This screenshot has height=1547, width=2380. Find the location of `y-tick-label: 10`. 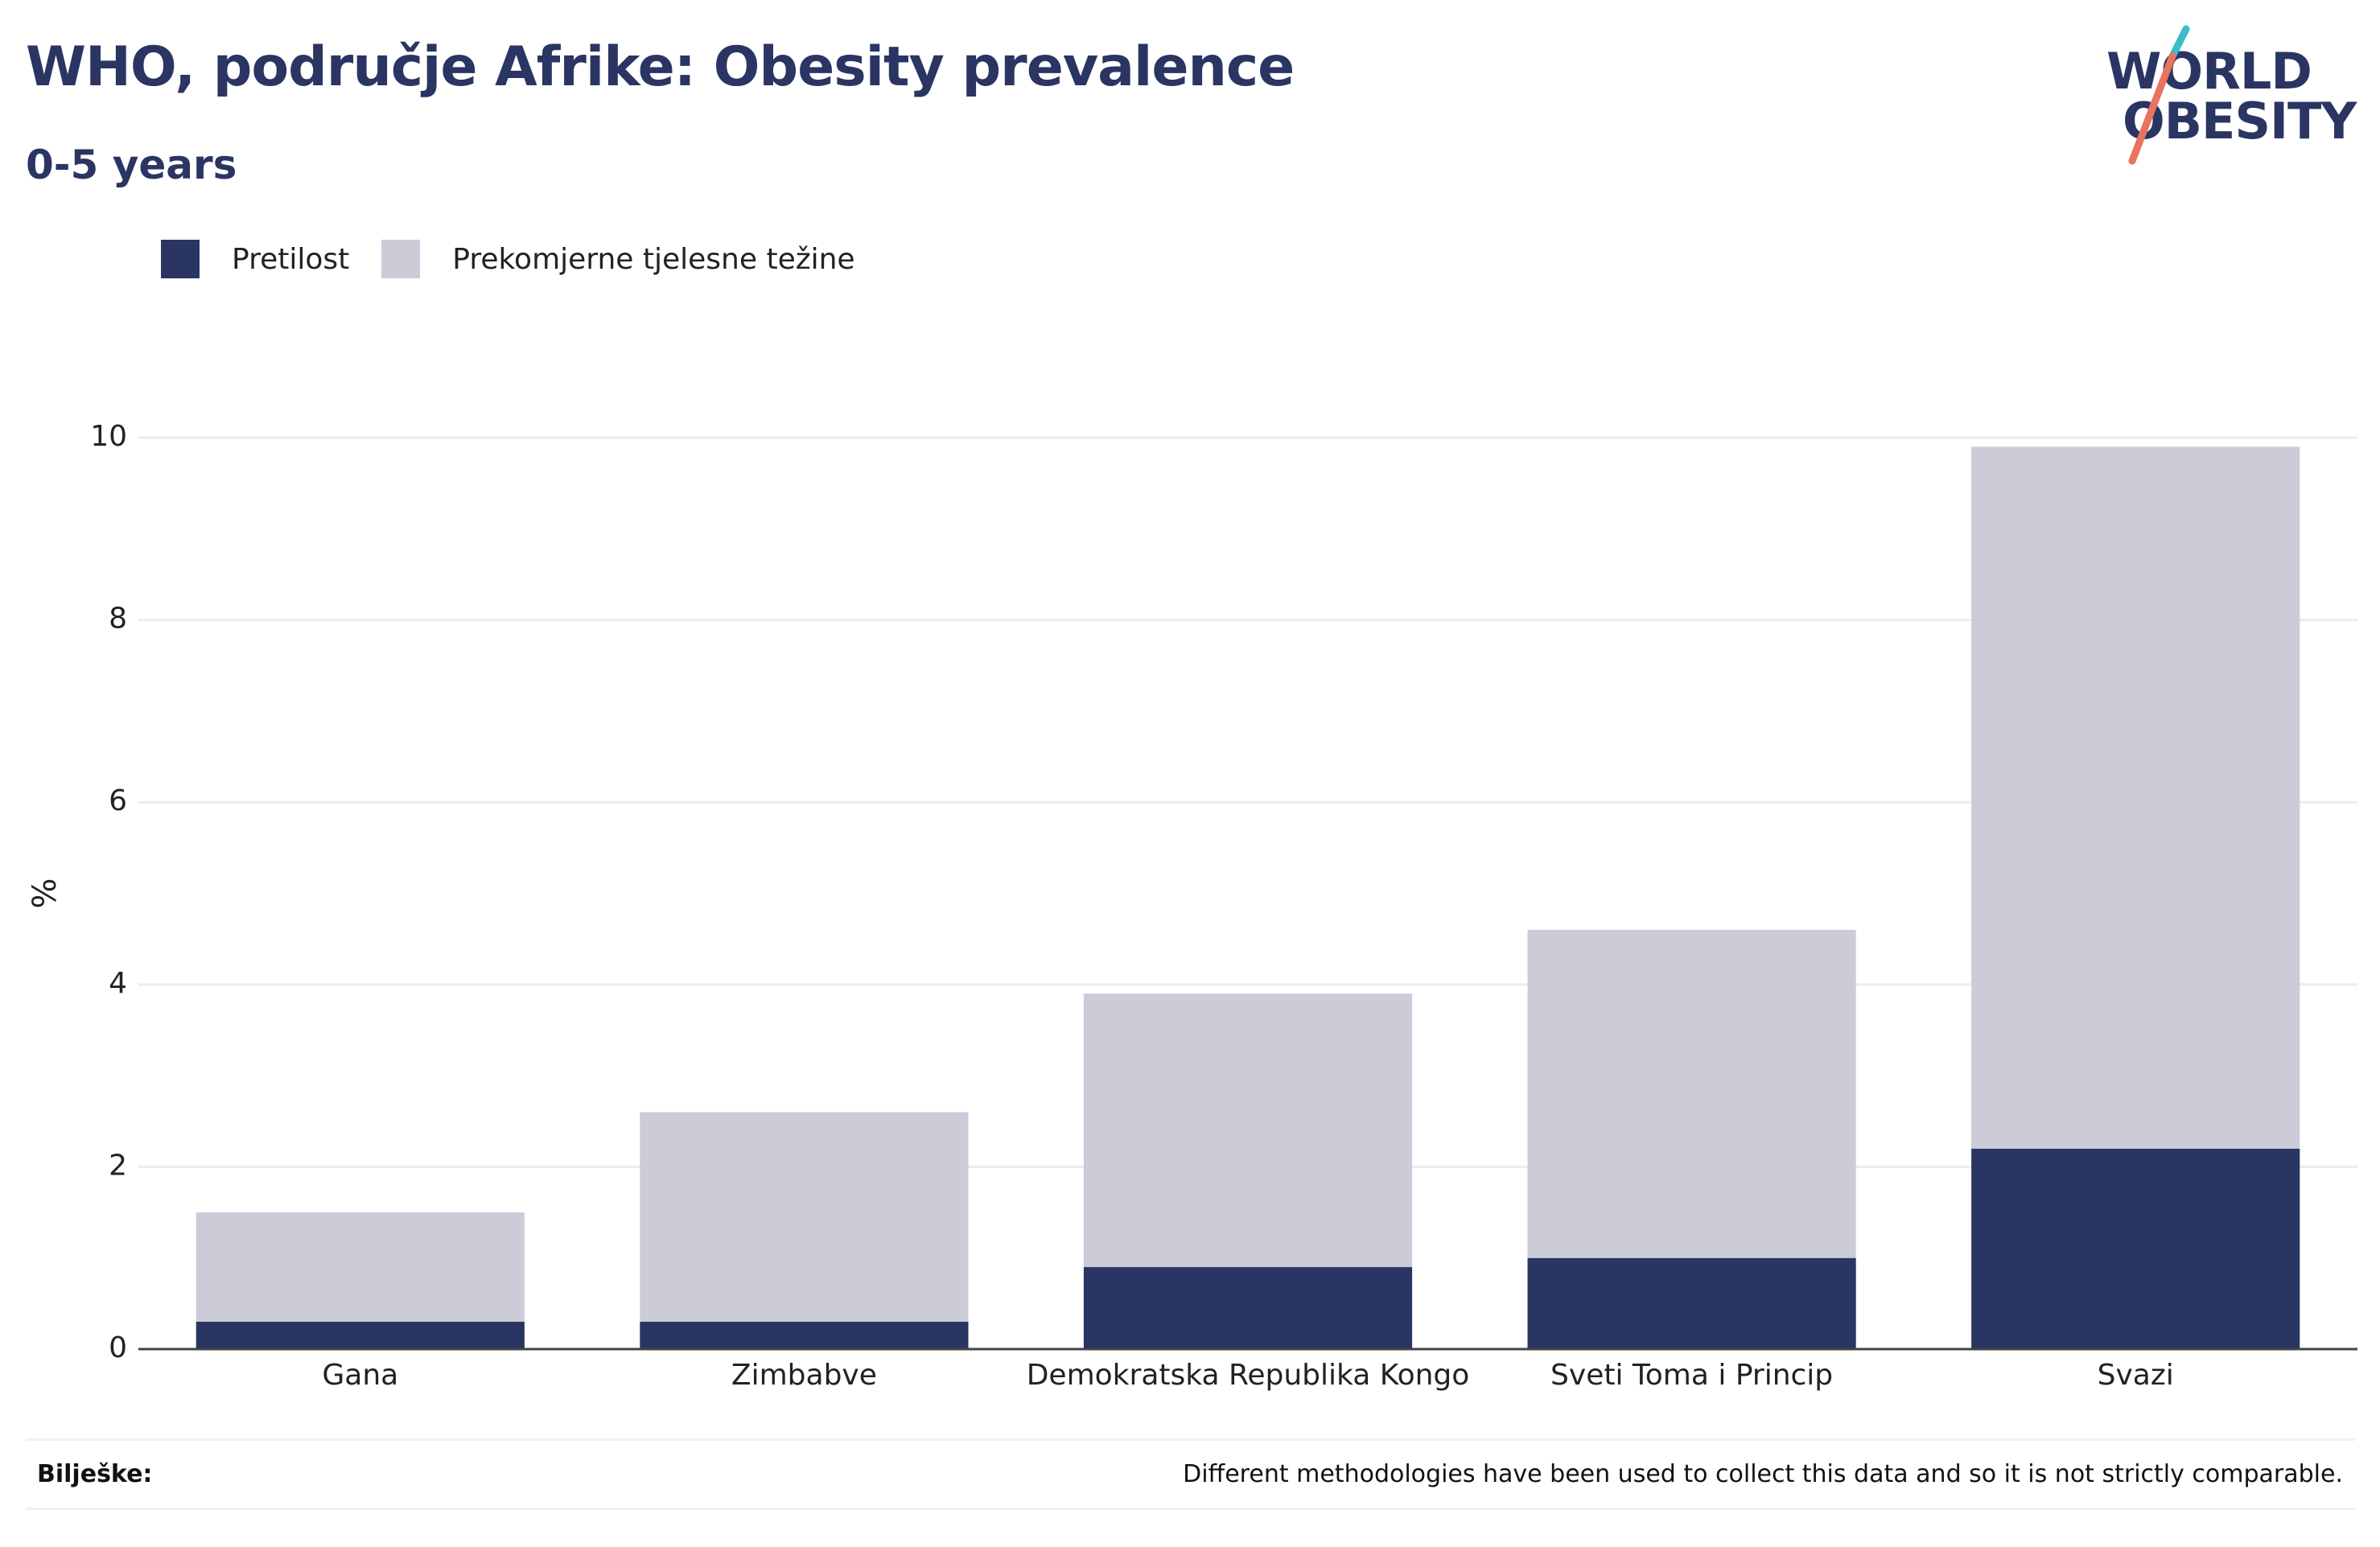

y-tick-label: 10 is located at coordinates (108, 437).